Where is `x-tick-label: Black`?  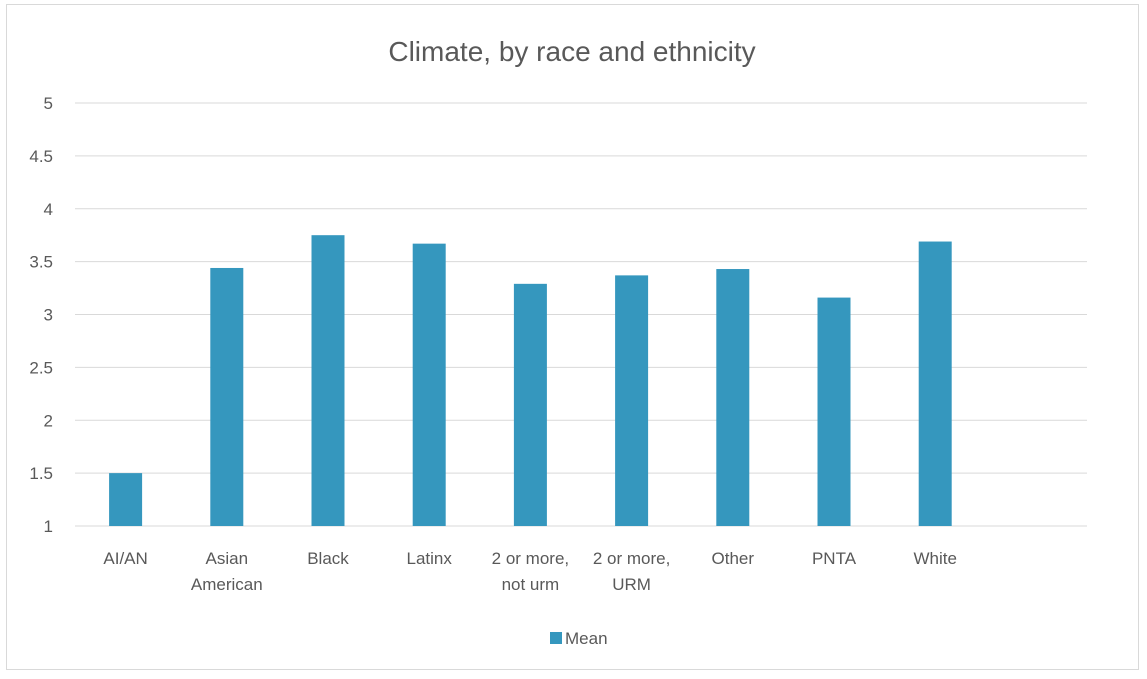
x-tick-label: Black is located at coordinates (328, 558).